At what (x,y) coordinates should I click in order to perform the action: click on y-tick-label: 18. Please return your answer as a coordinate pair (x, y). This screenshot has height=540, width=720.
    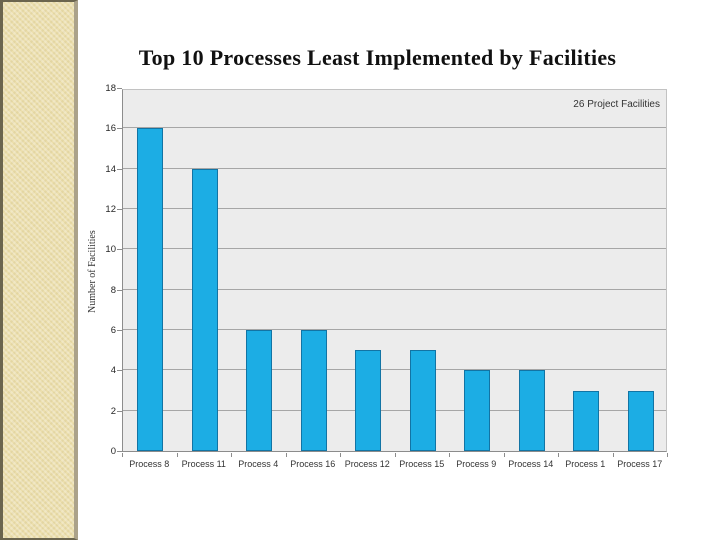
    Looking at the image, I should click on (110, 88).